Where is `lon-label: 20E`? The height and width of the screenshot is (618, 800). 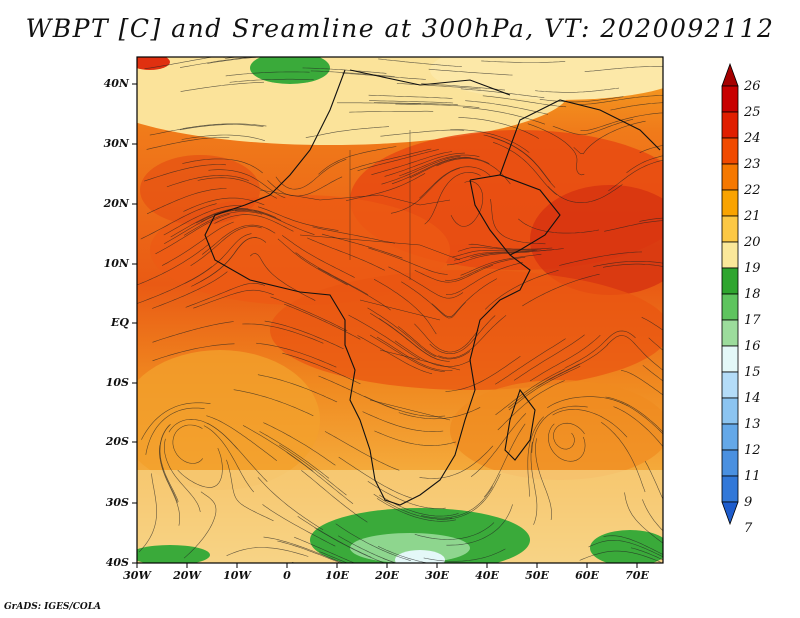 lon-label: 20E is located at coordinates (387, 575).